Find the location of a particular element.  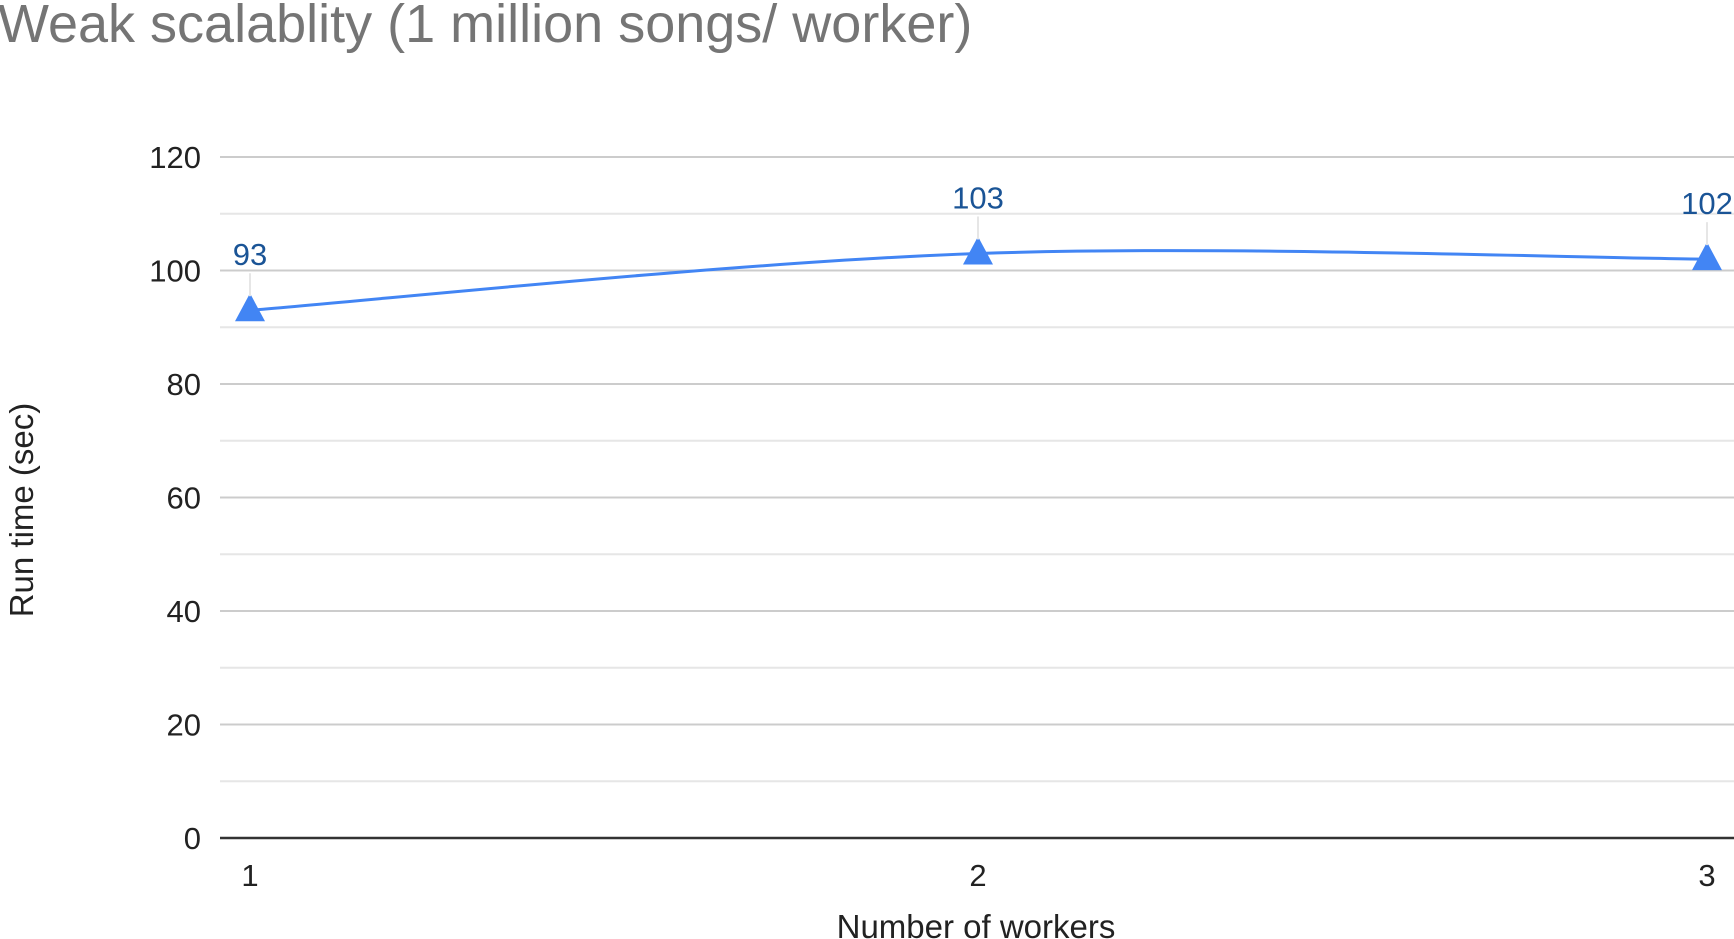

x-axis-ticks: 1 2 3 is located at coordinates (978, 875).